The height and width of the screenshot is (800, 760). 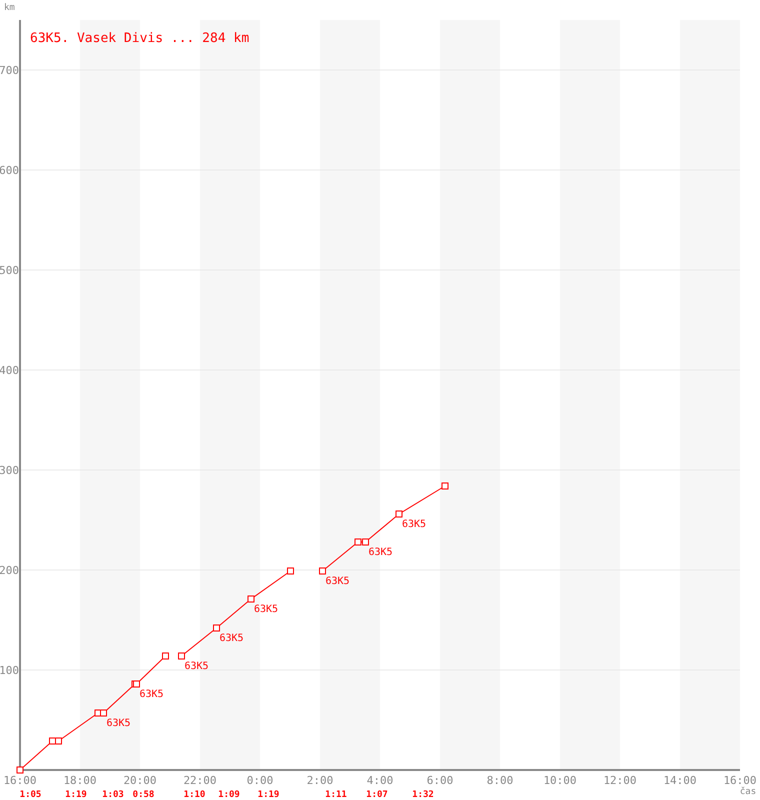 I want to click on x-tick-label: 8:00, so click(x=500, y=780).